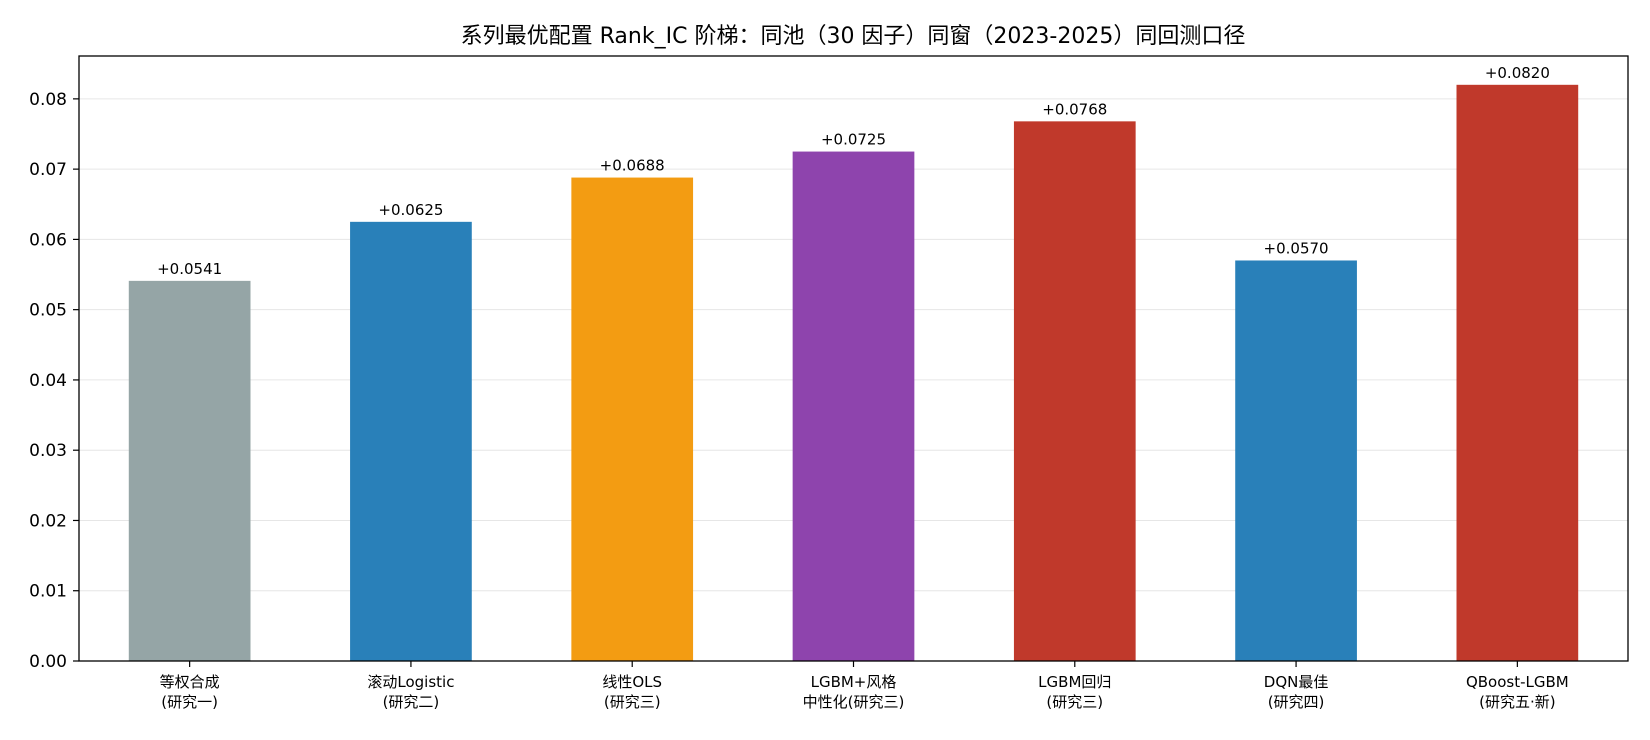  Describe the element at coordinates (632, 692) in the screenshot. I see `x-tick-label: 线性OLS (研究三)` at that location.